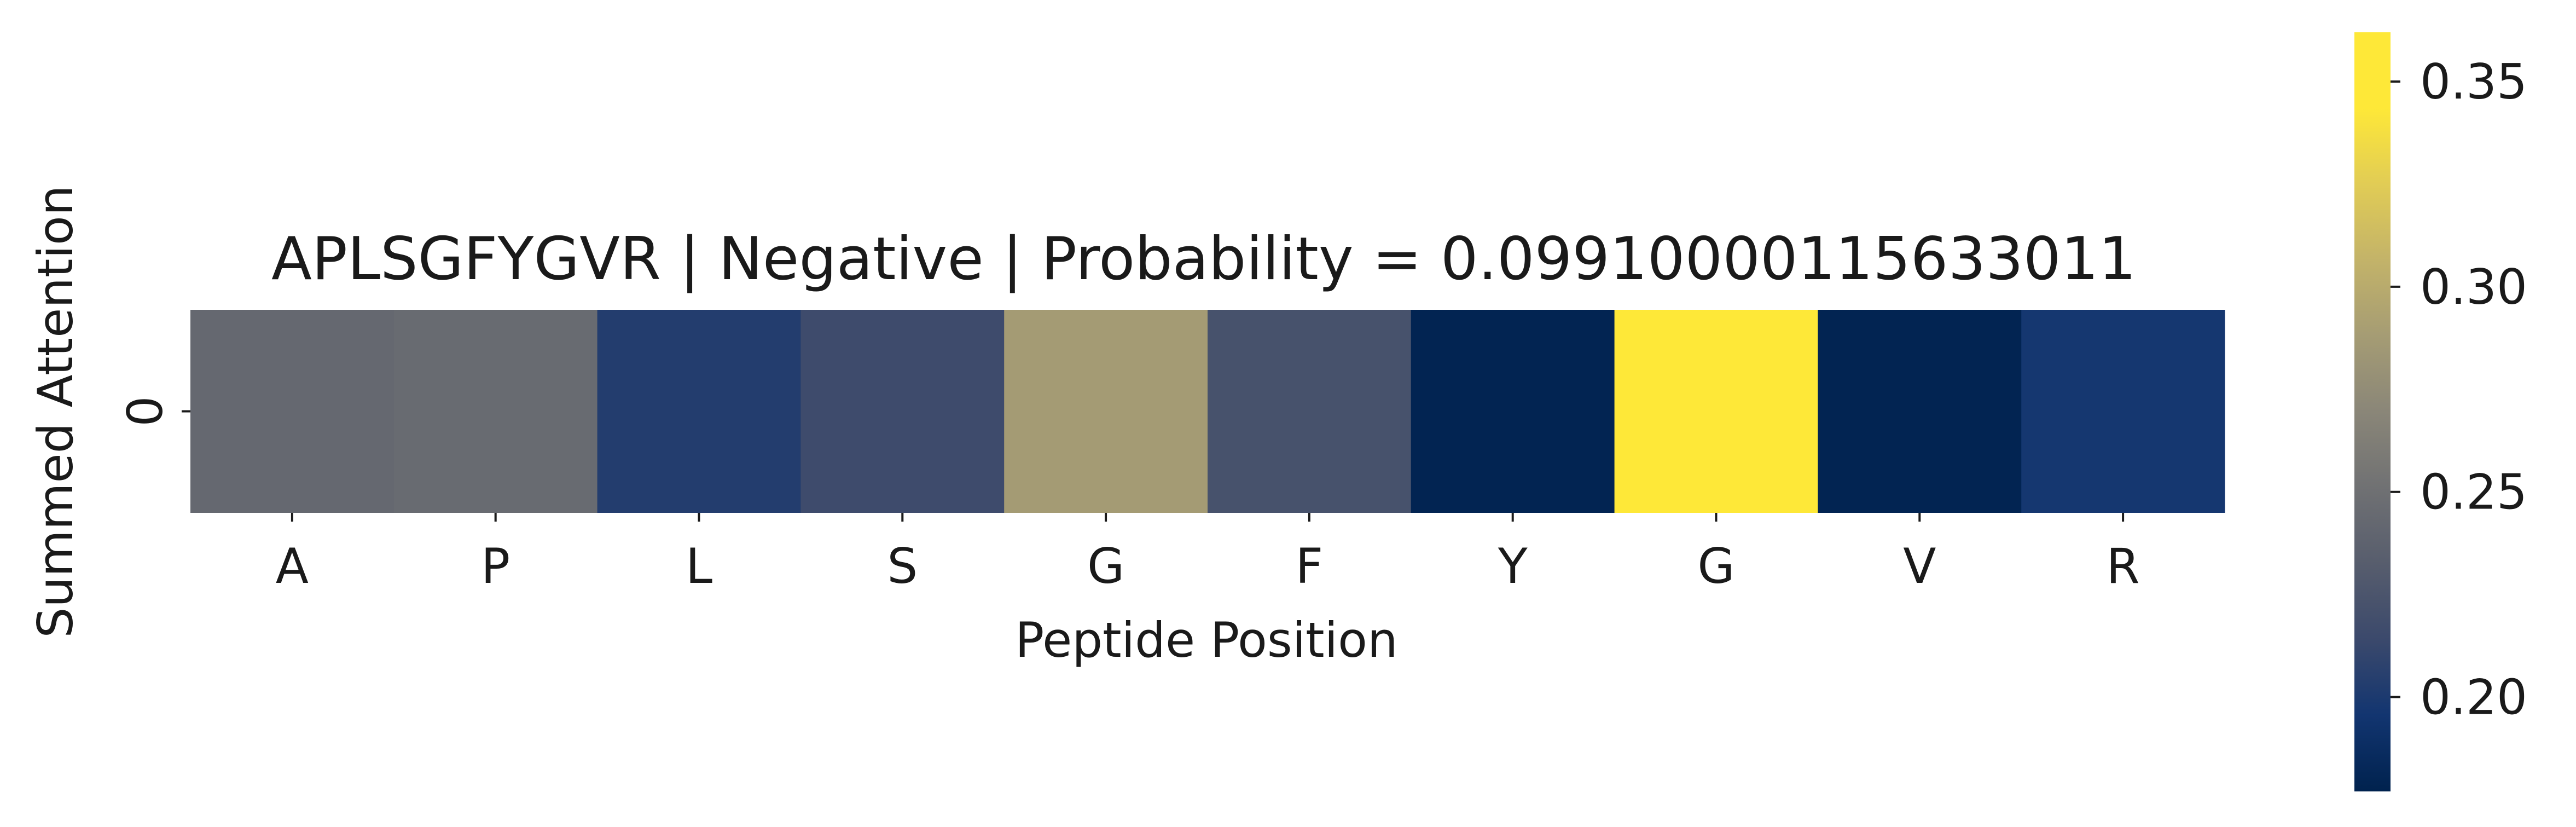 Image resolution: width=2576 pixels, height=827 pixels. I want to click on x-tick-label: S, so click(903, 566).